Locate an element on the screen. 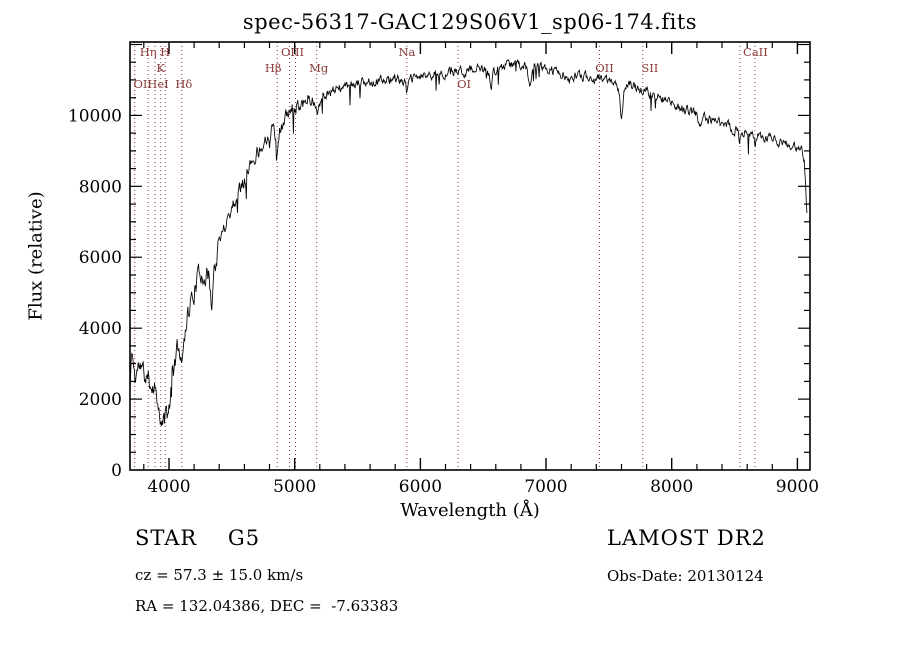 The height and width of the screenshot is (649, 900). y-tick-label: 10000 is located at coordinates (95, 116).